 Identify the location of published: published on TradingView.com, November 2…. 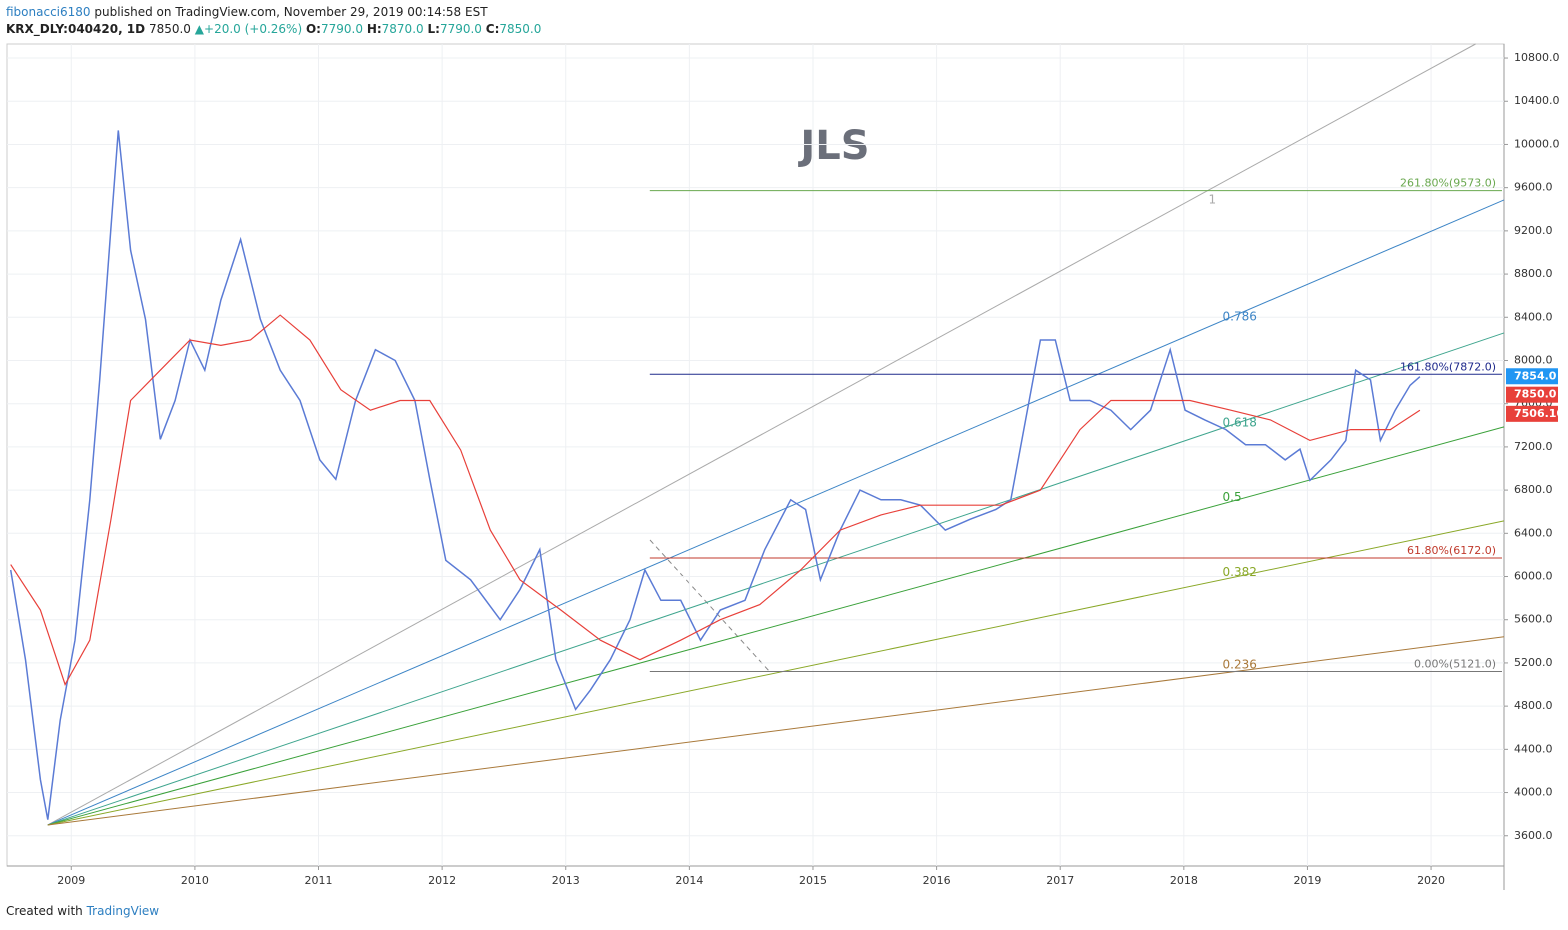
(291, 12).